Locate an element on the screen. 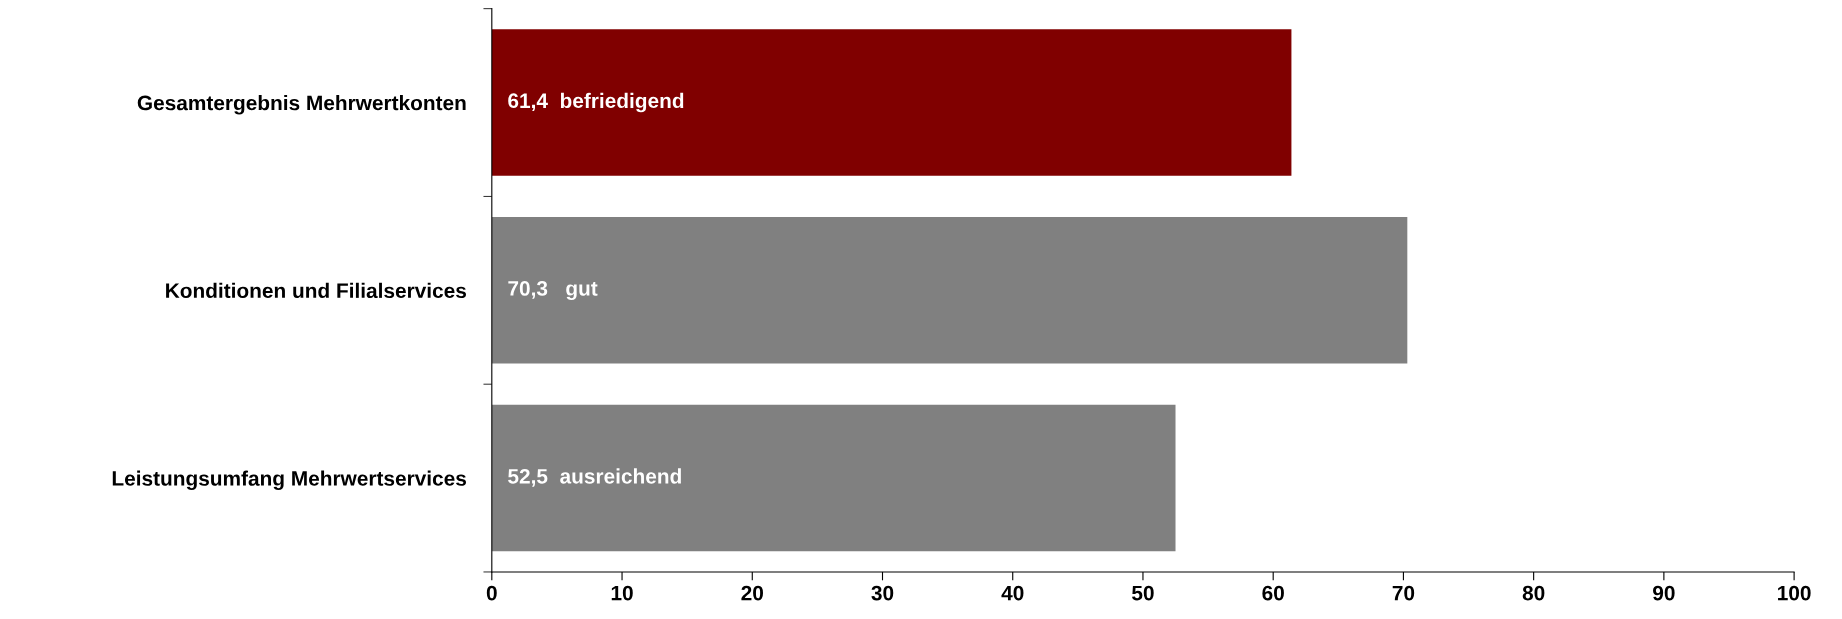 This screenshot has width=1842, height=619. x-tick-label: 100 is located at coordinates (1794, 593).